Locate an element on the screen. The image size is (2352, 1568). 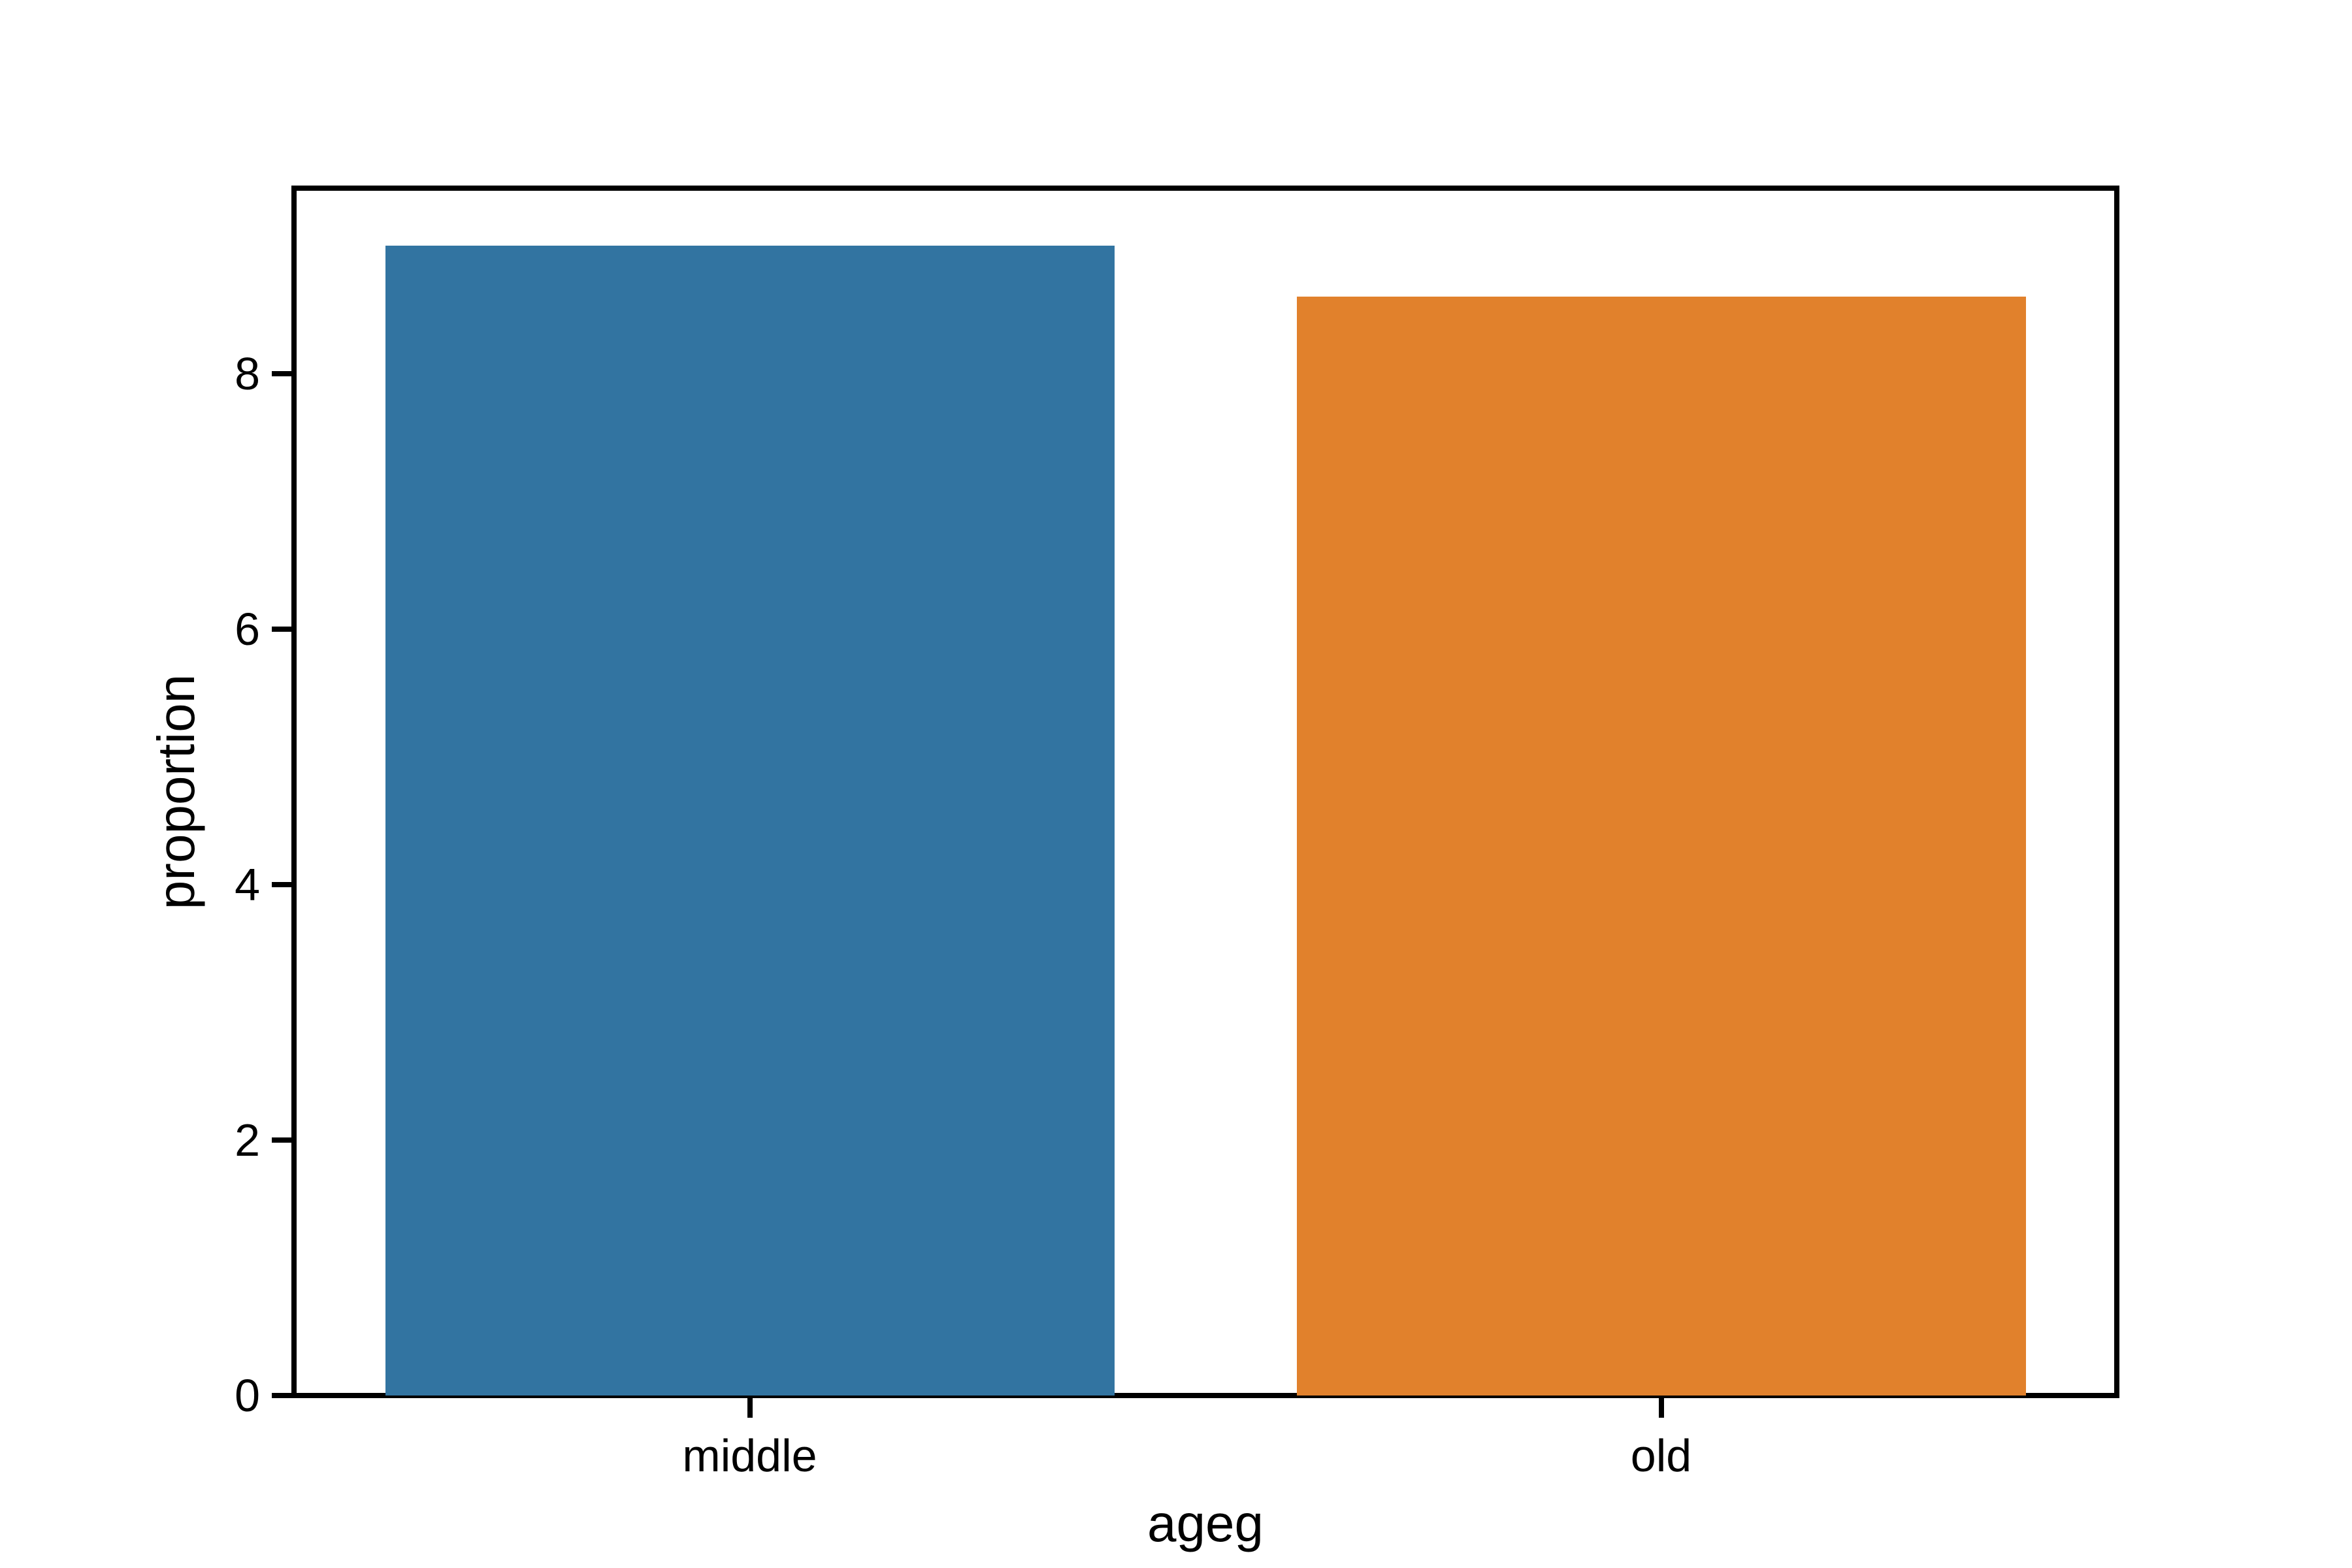
y-axis-label: proportion is located at coordinates (176, 792).